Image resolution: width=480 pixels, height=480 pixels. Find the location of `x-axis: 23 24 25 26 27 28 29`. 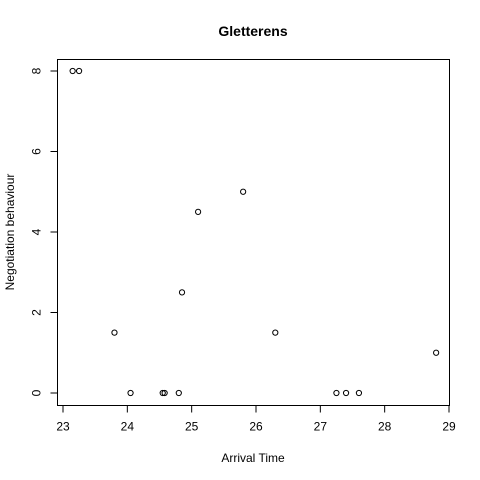

x-axis: 23 24 25 26 27 28 29 is located at coordinates (256, 419).